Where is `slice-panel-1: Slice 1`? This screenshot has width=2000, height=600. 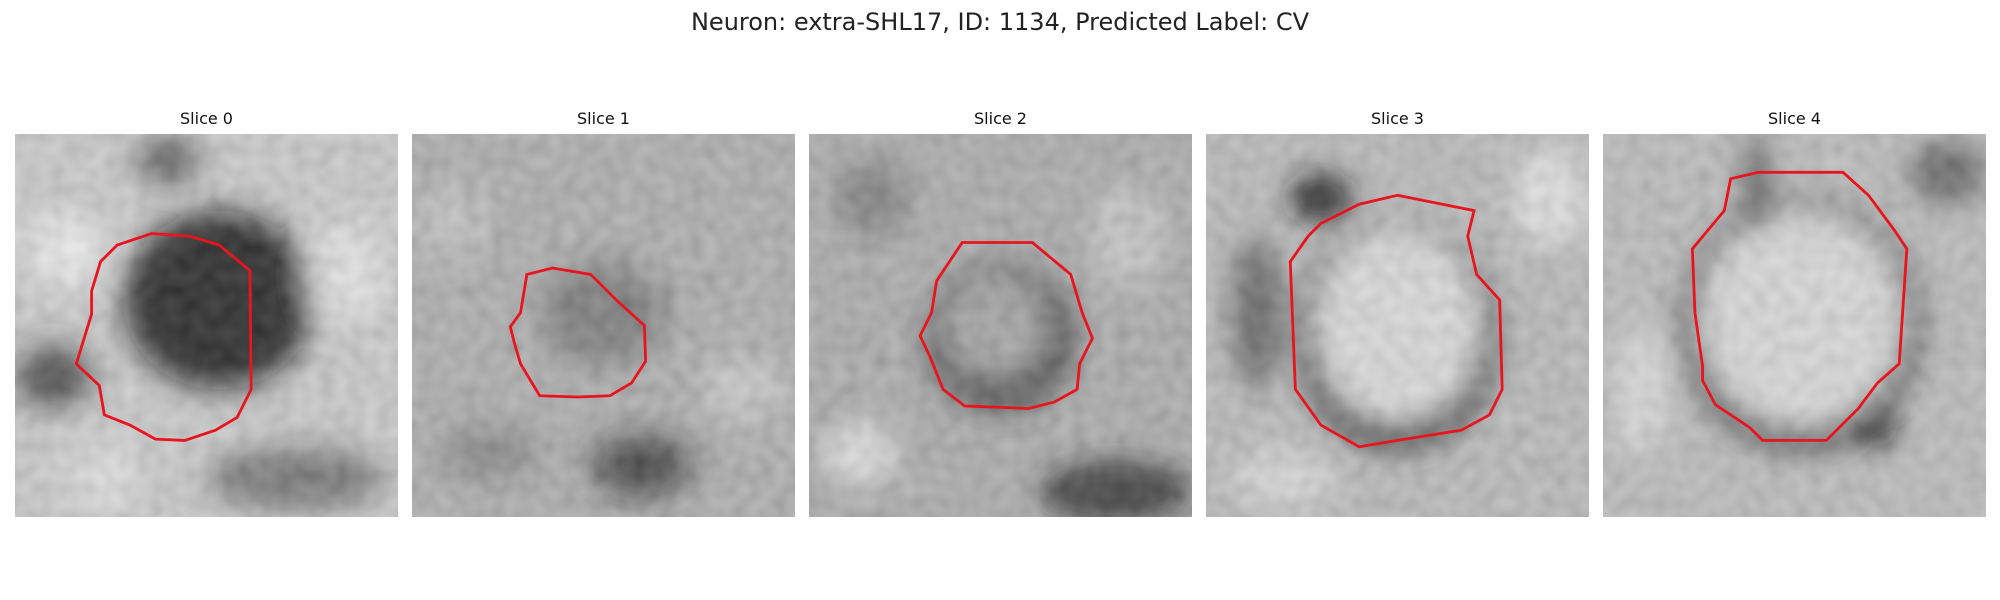
slice-panel-1: Slice 1 is located at coordinates (603, 312).